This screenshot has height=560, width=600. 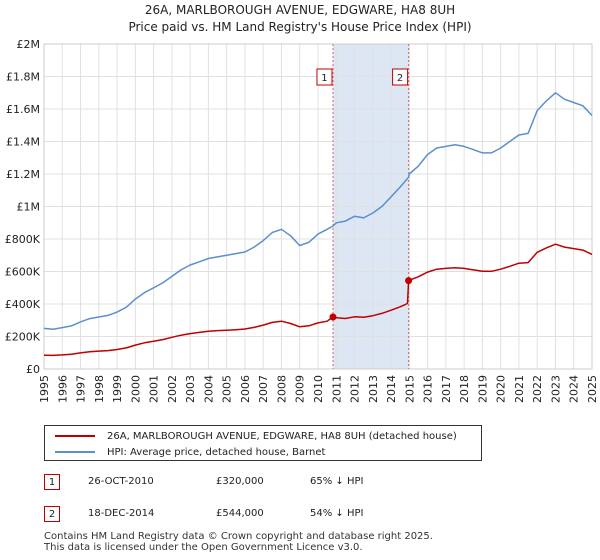 What do you see at coordinates (121, 481) in the screenshot?
I see `sale-date: 26-OCT-2010` at bounding box center [121, 481].